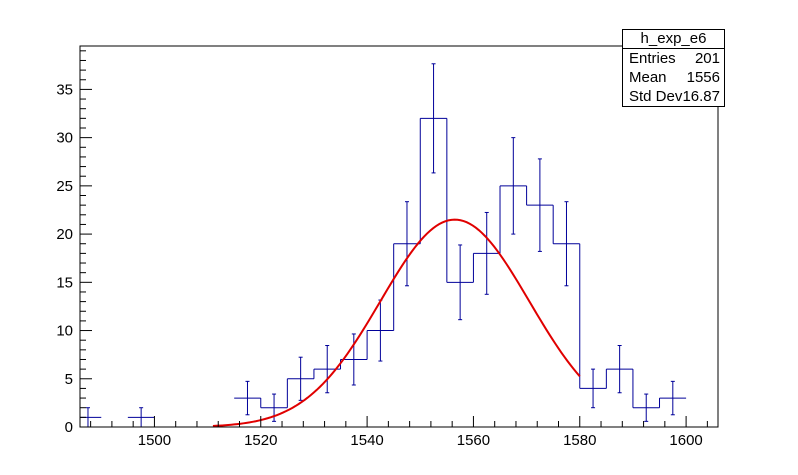 The height and width of the screenshot is (475, 798). What do you see at coordinates (64, 89) in the screenshot?
I see `y-tick-label: 35` at bounding box center [64, 89].